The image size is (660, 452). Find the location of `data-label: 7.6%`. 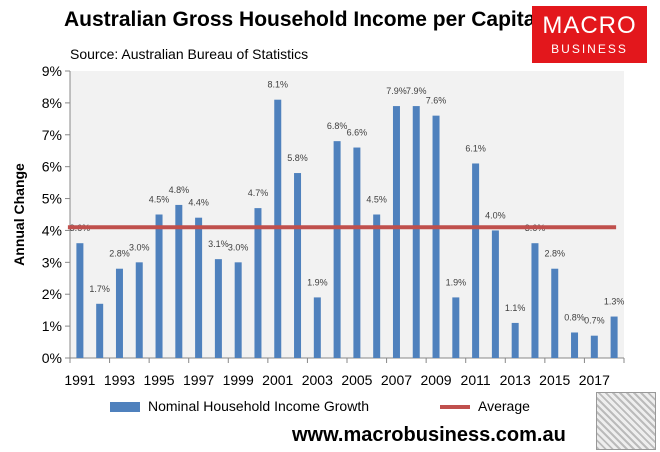

data-label: 7.6% is located at coordinates (436, 101).